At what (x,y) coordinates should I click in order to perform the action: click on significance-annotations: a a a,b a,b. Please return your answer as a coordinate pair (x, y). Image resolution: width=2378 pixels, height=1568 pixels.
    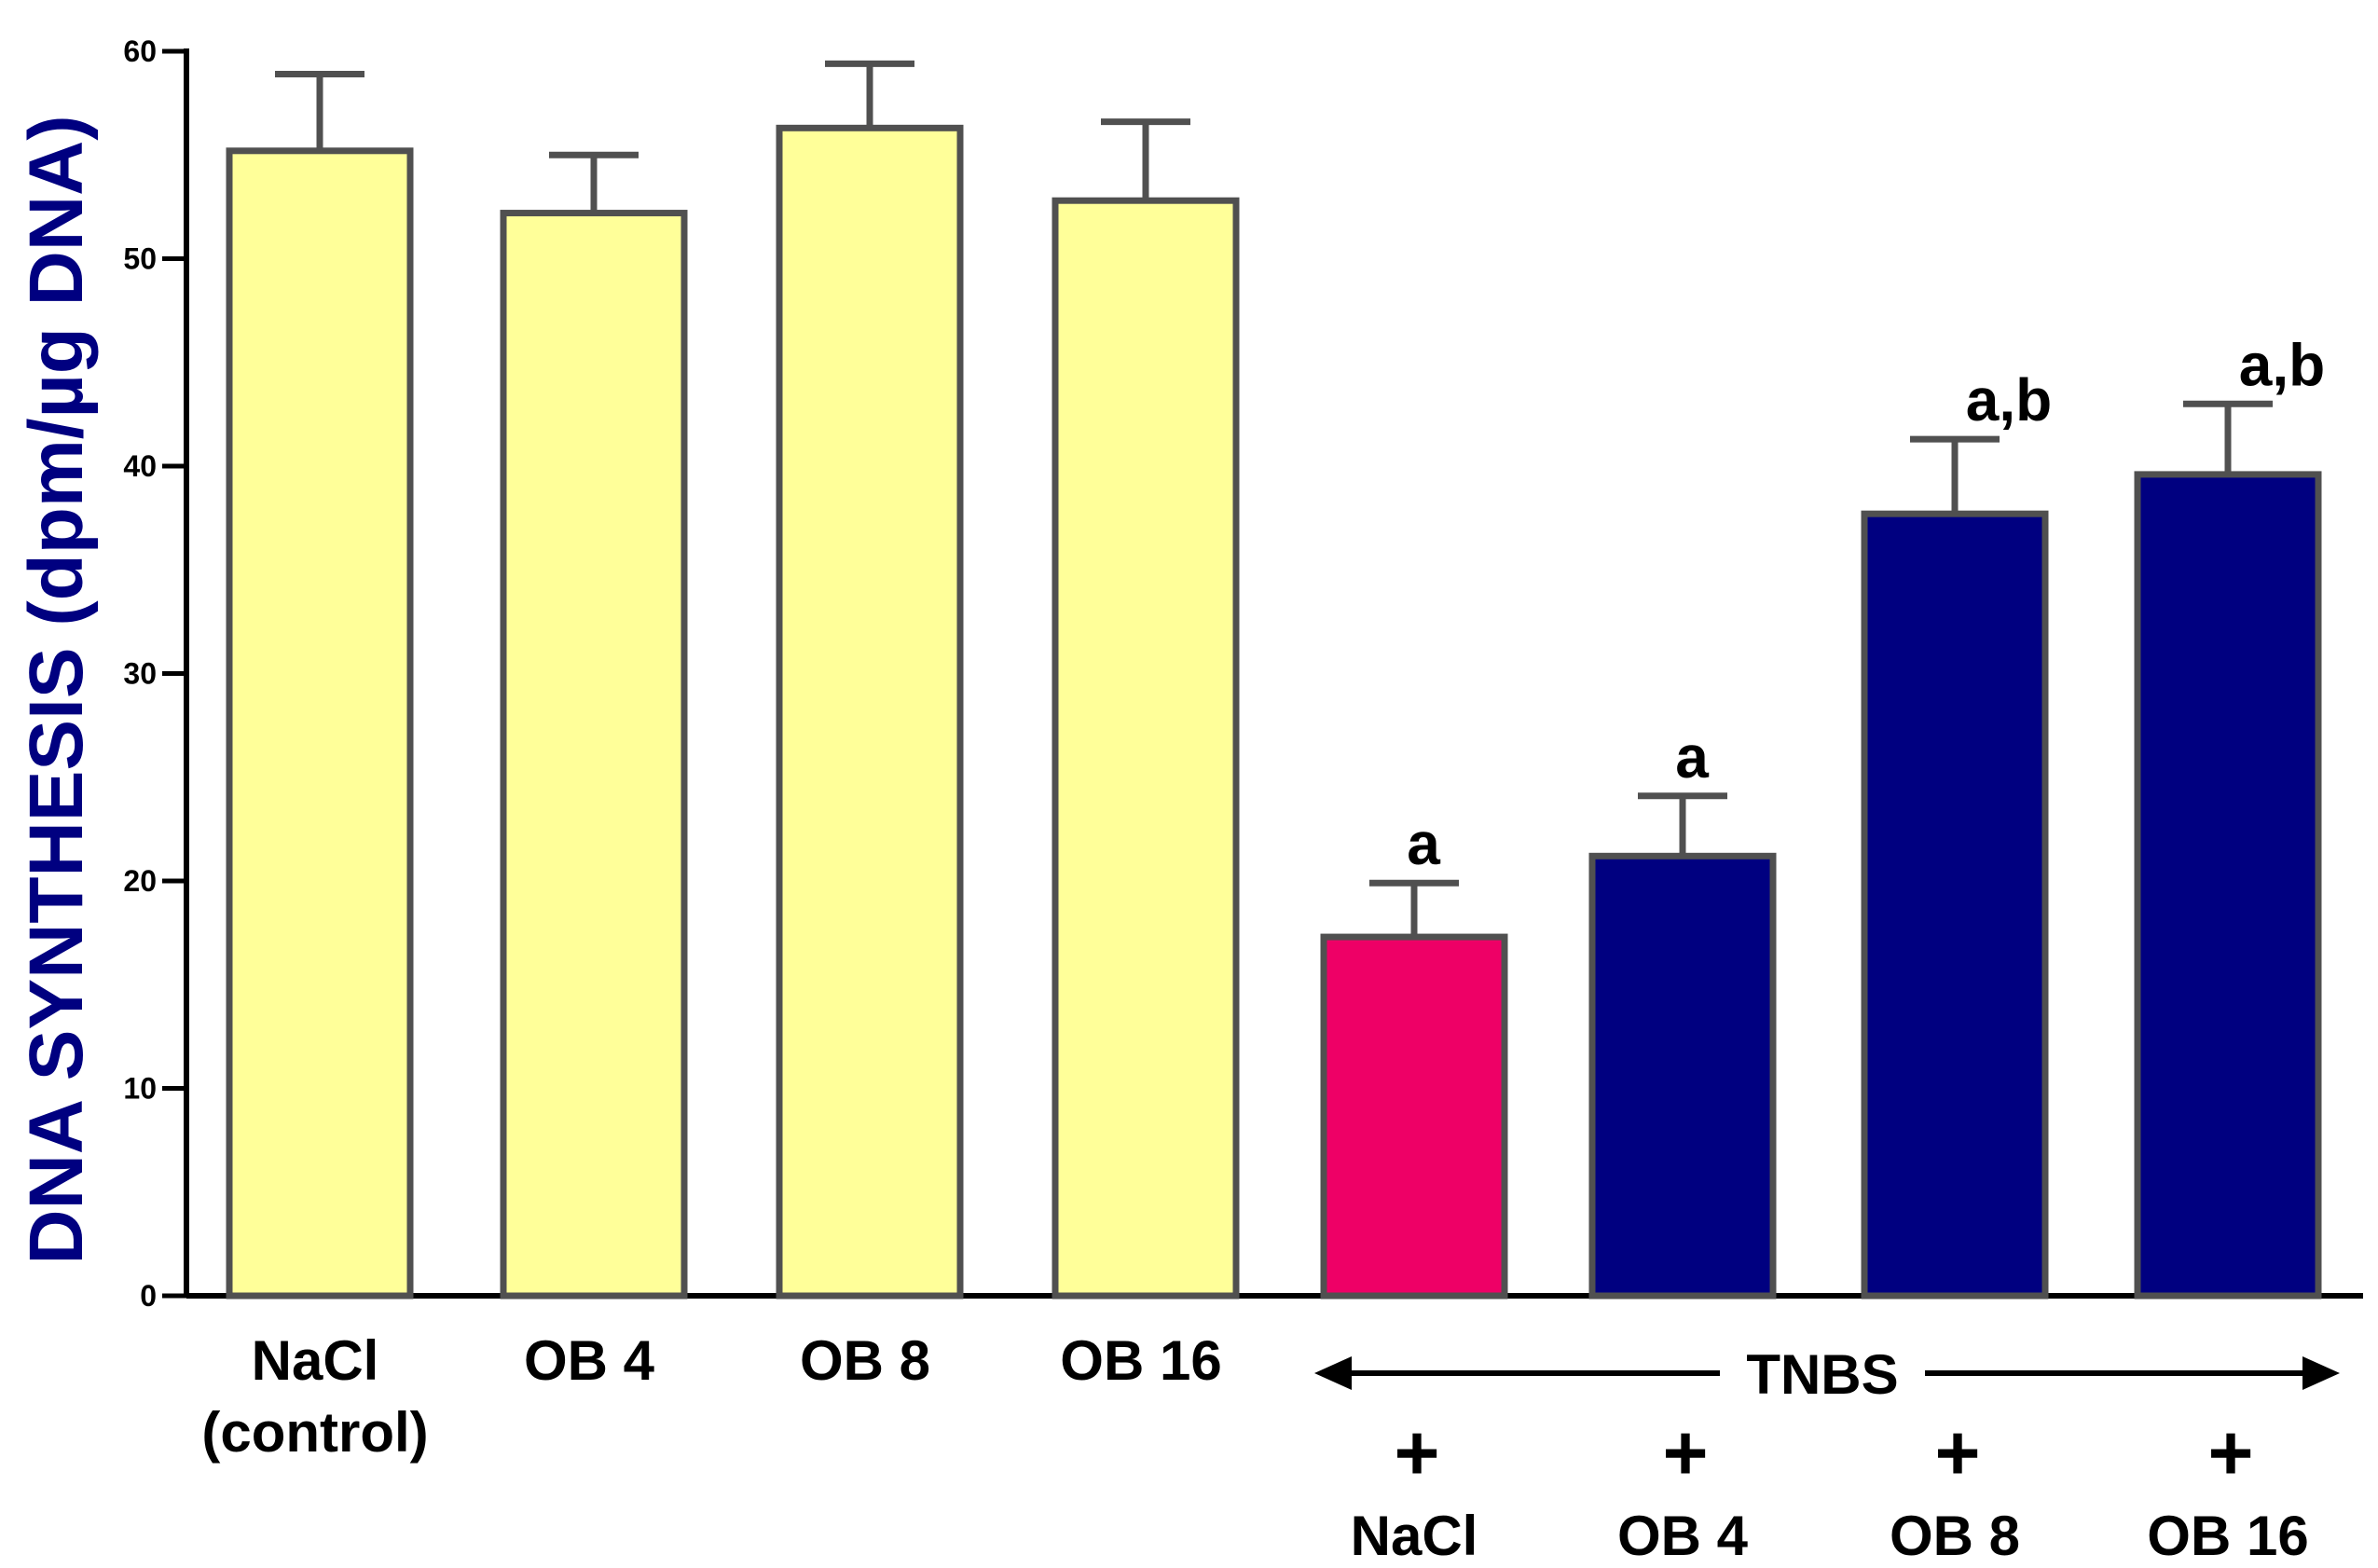
    Looking at the image, I should click on (1866, 604).